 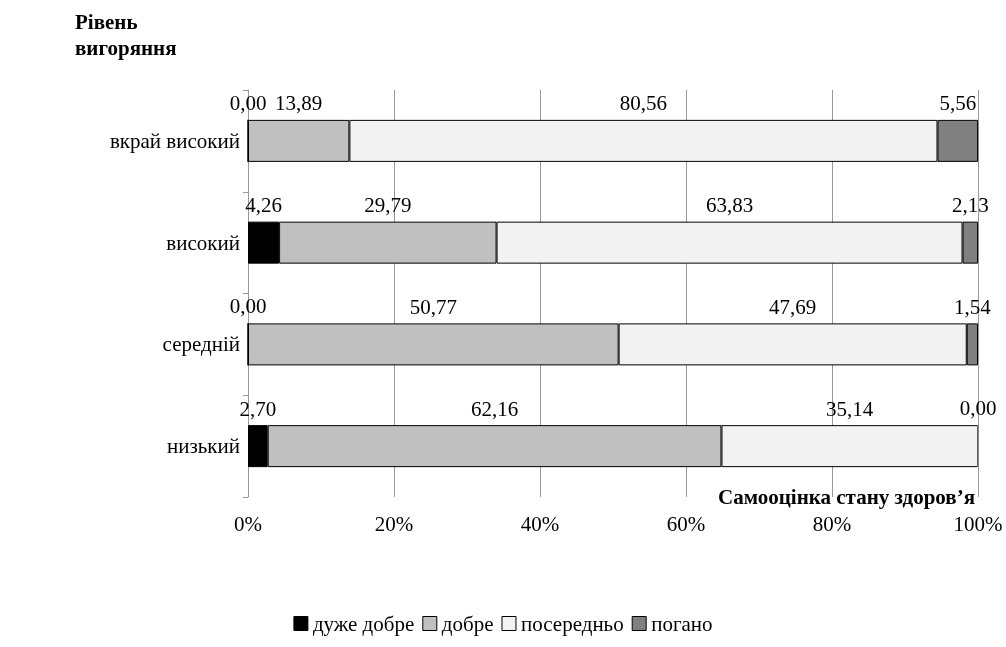 What do you see at coordinates (433, 306) in the screenshot?
I see `data-label: 50,77` at bounding box center [433, 306].